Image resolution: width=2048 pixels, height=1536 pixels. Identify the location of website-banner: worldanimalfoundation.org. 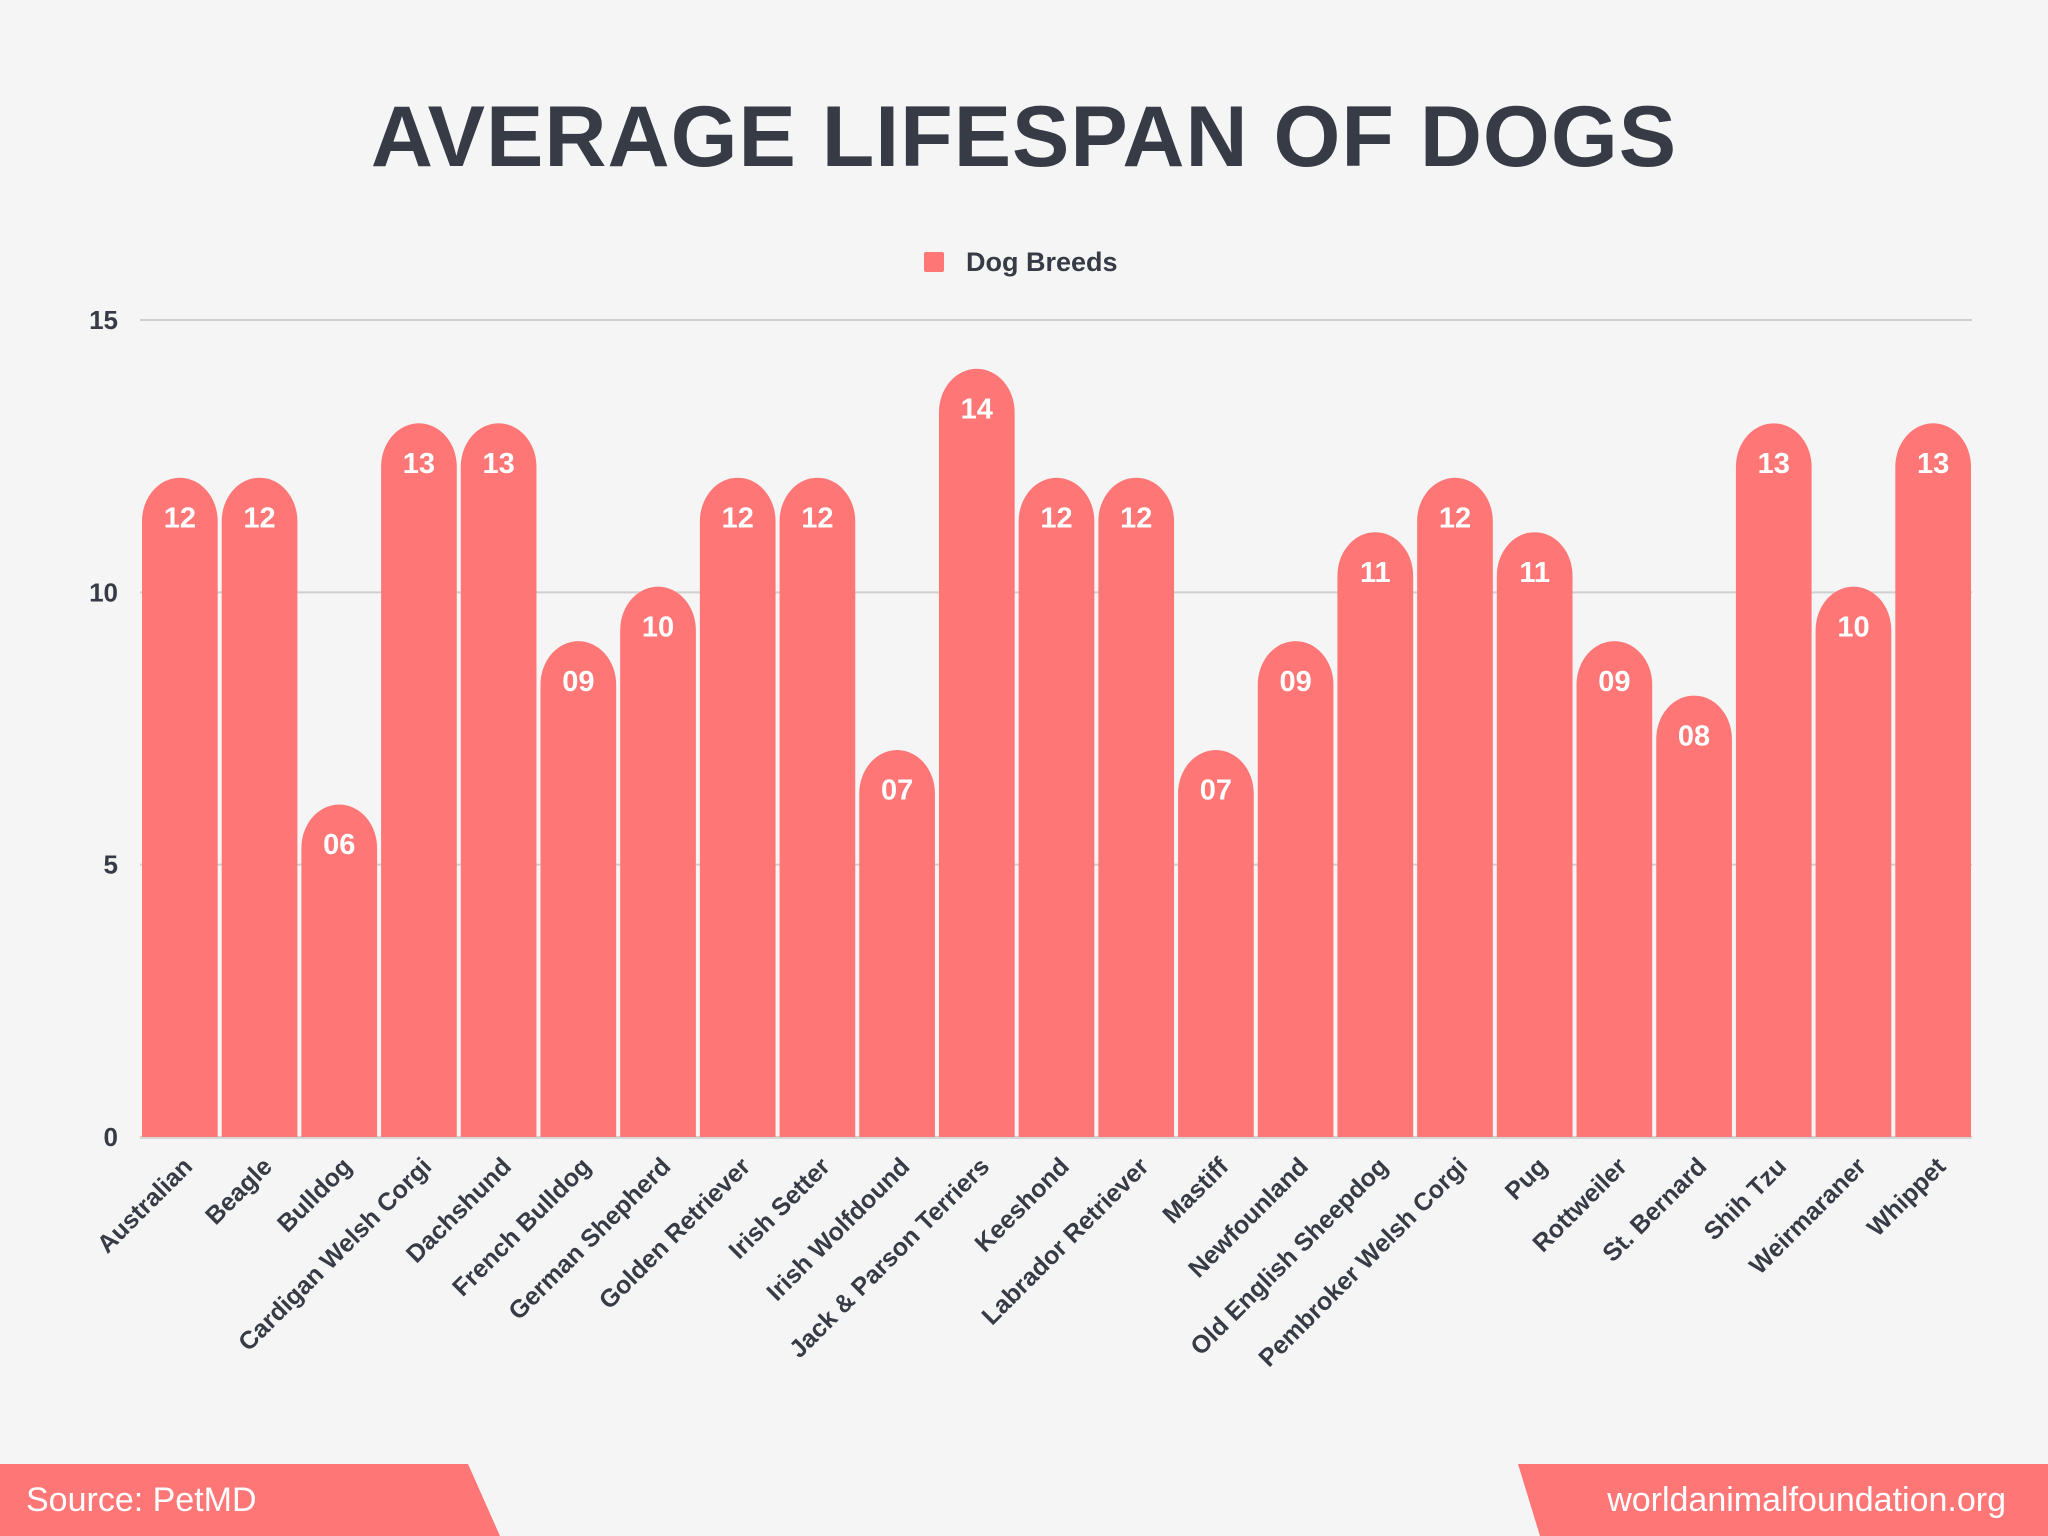
(1783, 1500).